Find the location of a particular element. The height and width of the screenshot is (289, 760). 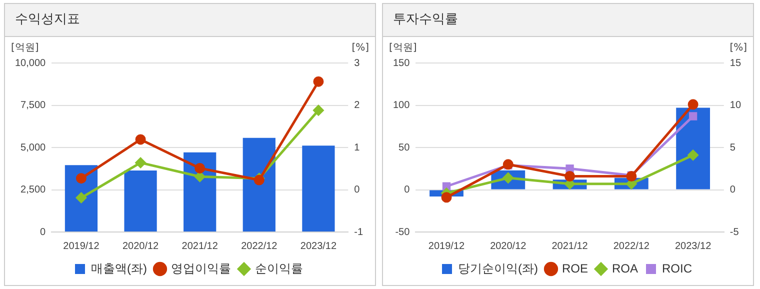

y2-tick-label: 15 is located at coordinates (736, 63).